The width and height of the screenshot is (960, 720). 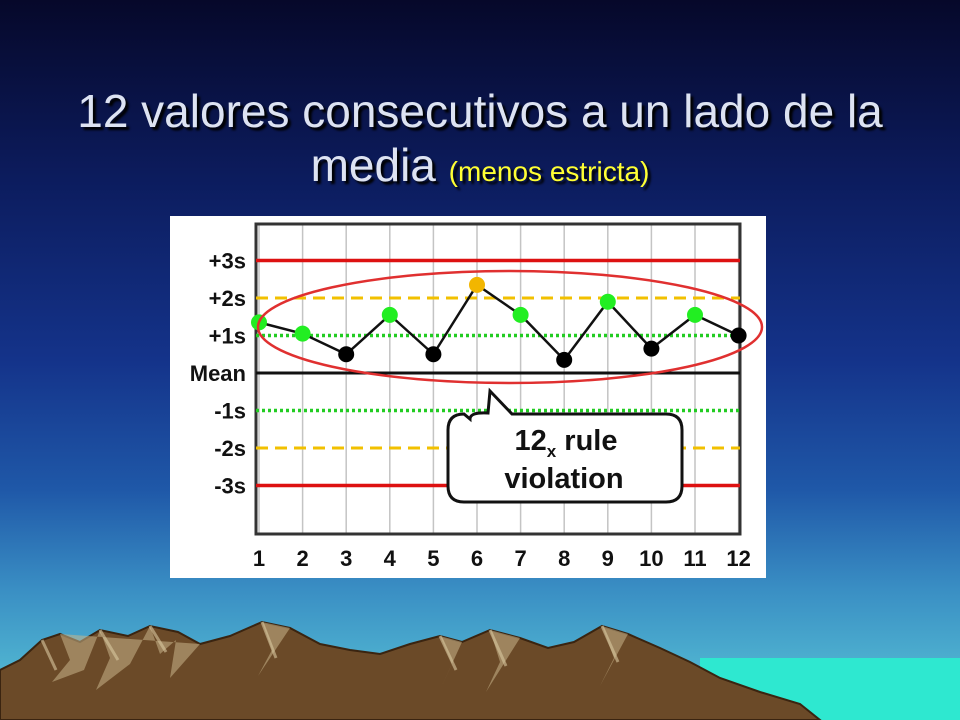 I want to click on y-tick-label-plus2s: +2s, so click(x=227, y=298).